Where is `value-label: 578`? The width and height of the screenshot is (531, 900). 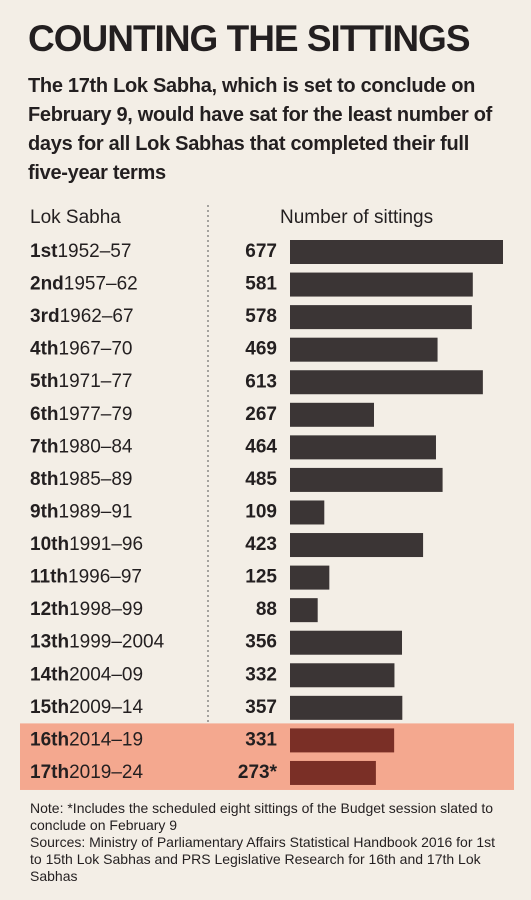 value-label: 578 is located at coordinates (261, 316).